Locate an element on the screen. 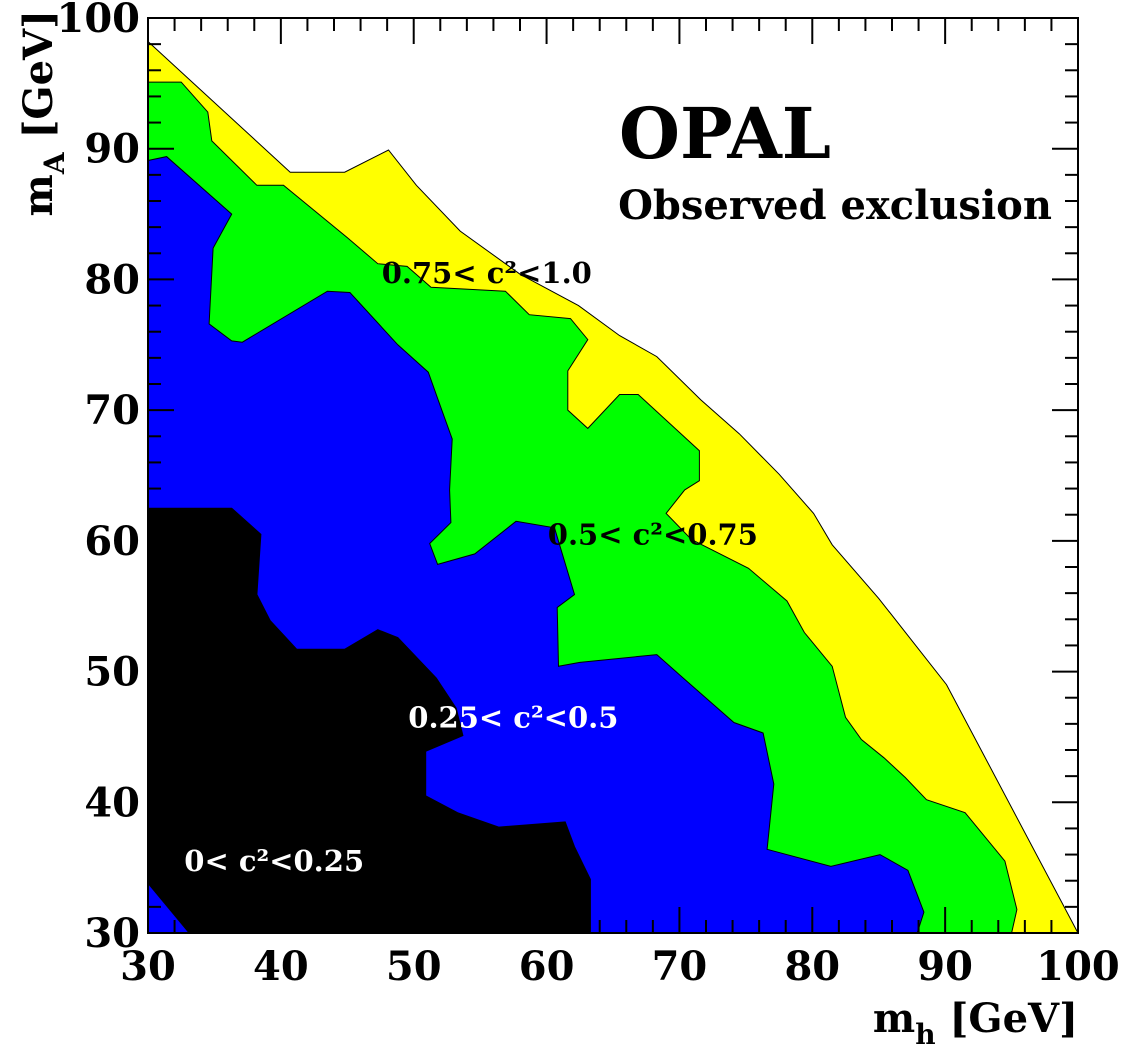  y-tick-label: 90 is located at coordinates (112, 149).